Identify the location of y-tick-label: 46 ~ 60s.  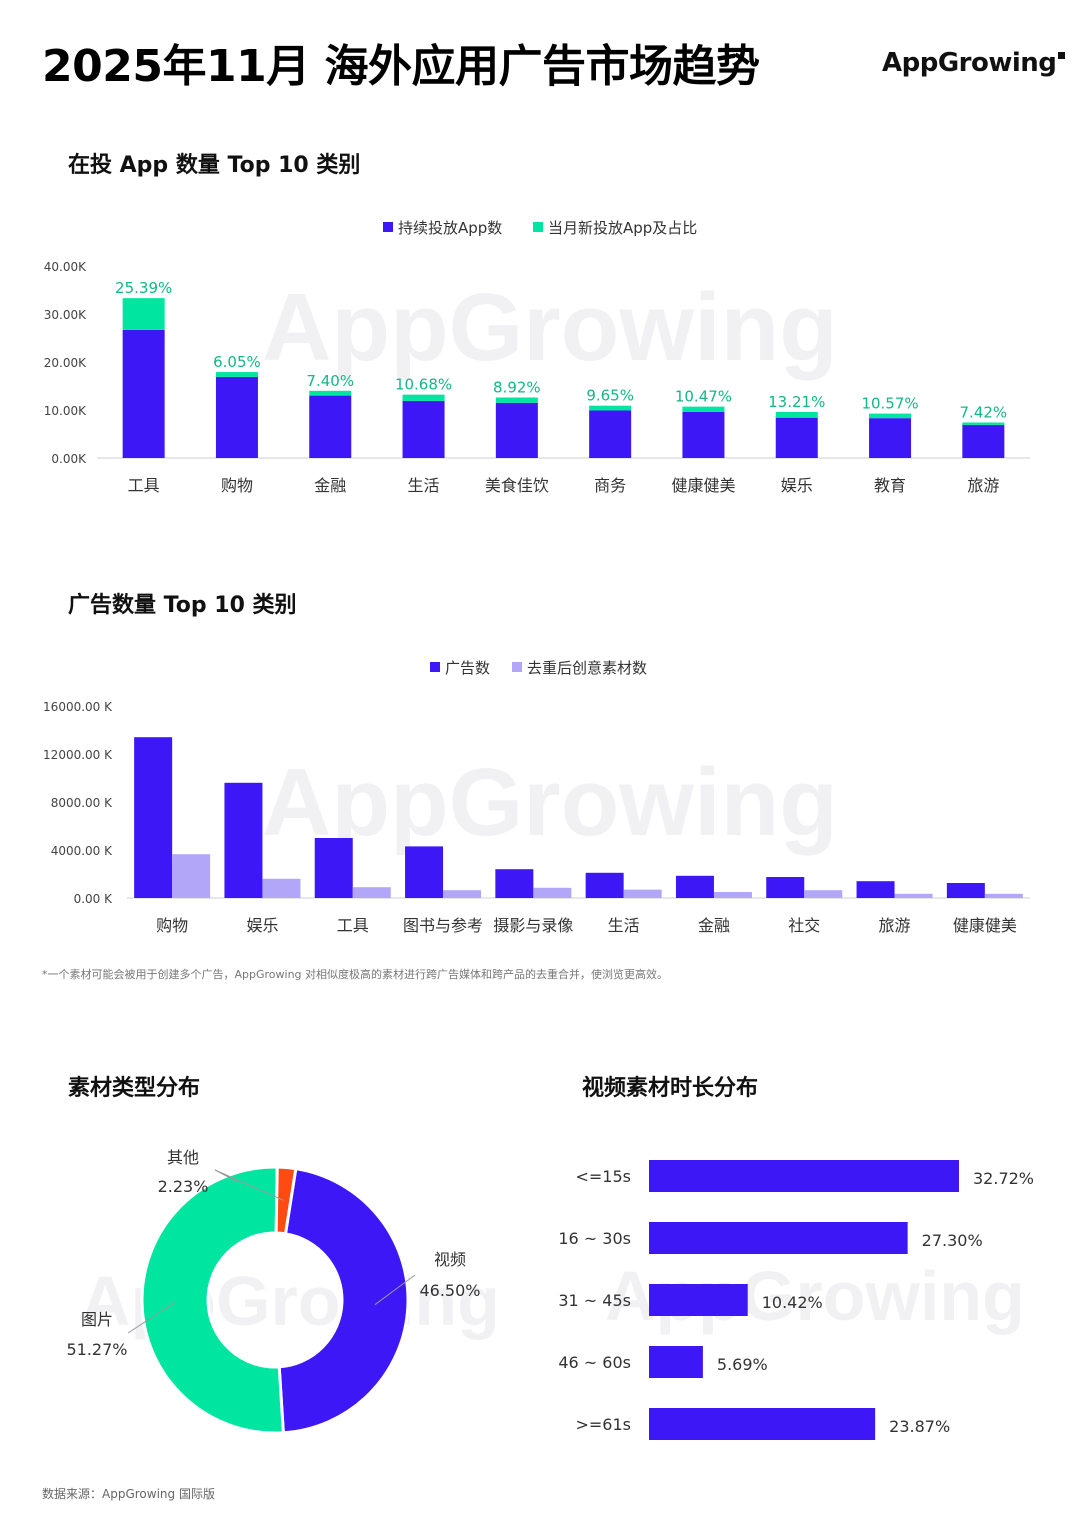
(594, 1362).